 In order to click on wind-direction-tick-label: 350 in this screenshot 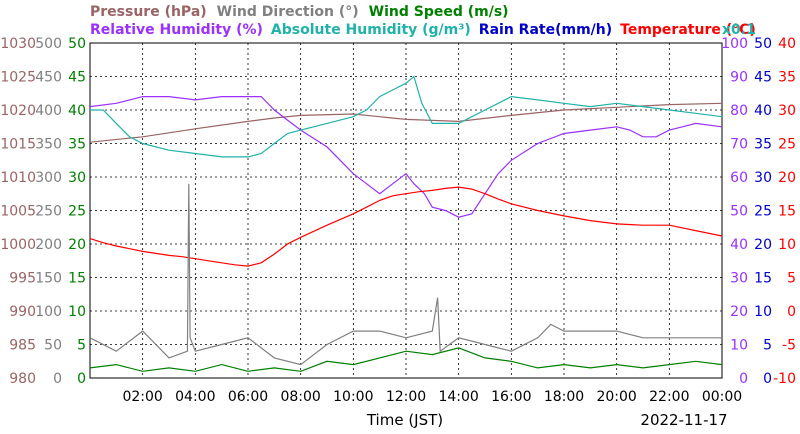, I will do `click(48, 145)`.